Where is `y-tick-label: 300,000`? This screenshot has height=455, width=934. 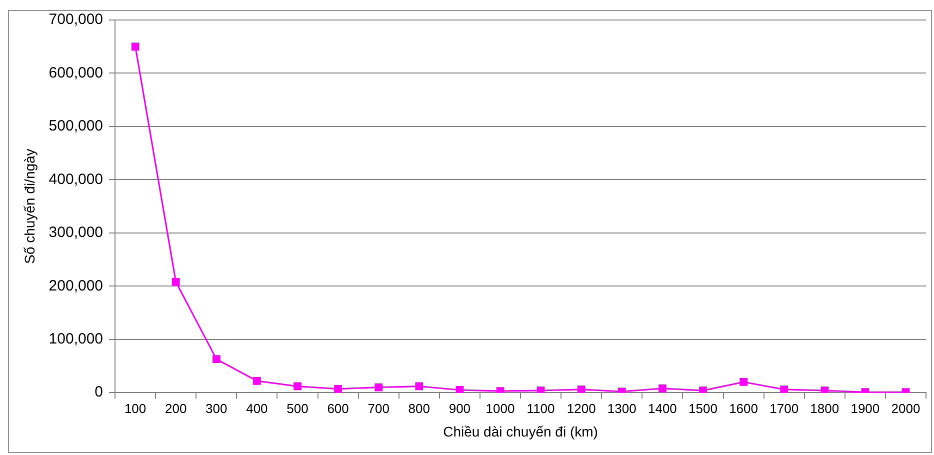 y-tick-label: 300,000 is located at coordinates (76, 233).